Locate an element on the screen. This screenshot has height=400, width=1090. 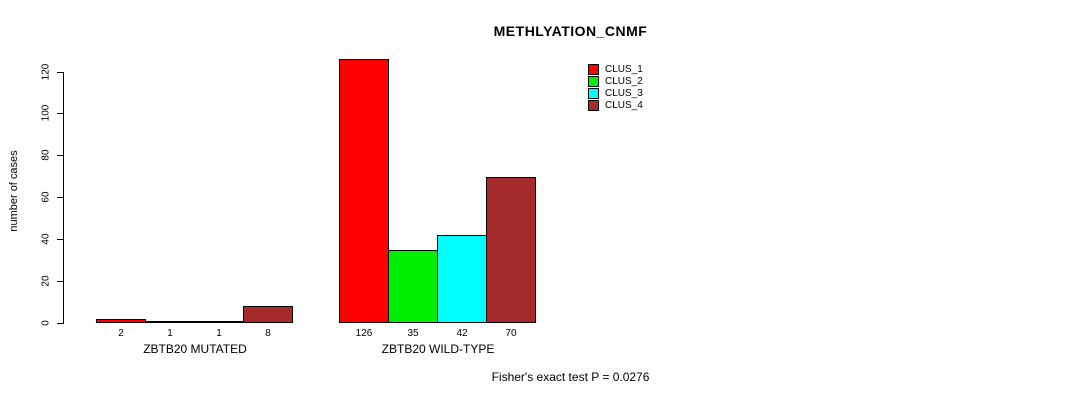
legend-label: CLUS_1 is located at coordinates (624, 69).